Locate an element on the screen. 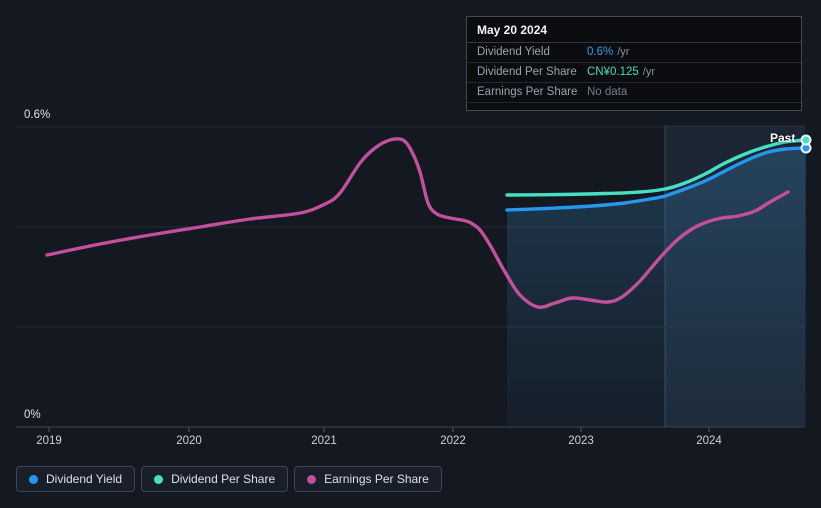 The width and height of the screenshot is (821, 508). past-period-label: Past is located at coordinates (783, 138).